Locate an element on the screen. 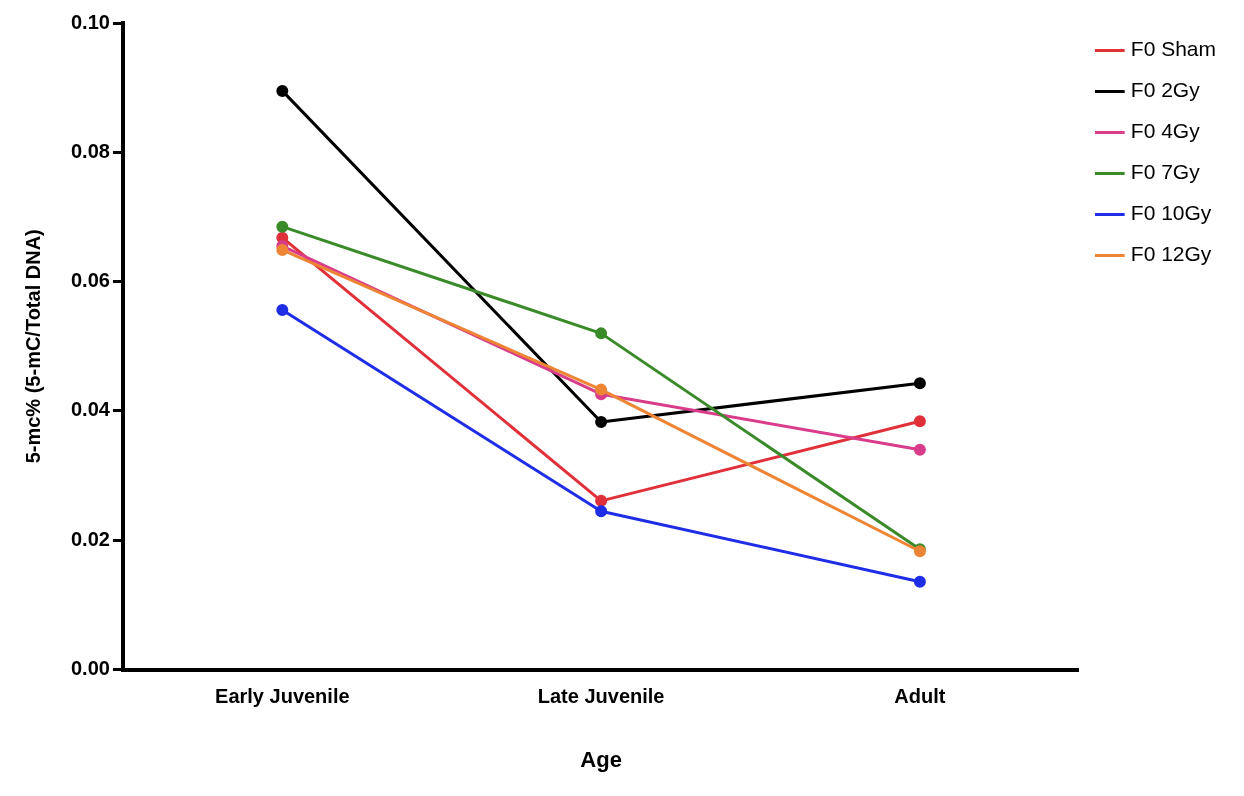 The image size is (1244, 796). legend-label: F0 12Gy is located at coordinates (1171, 254).